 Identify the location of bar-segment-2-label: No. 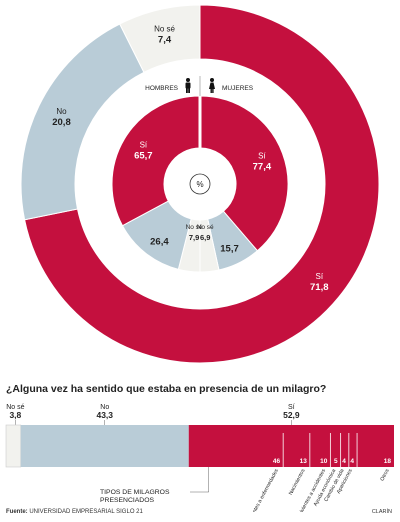
(104, 407).